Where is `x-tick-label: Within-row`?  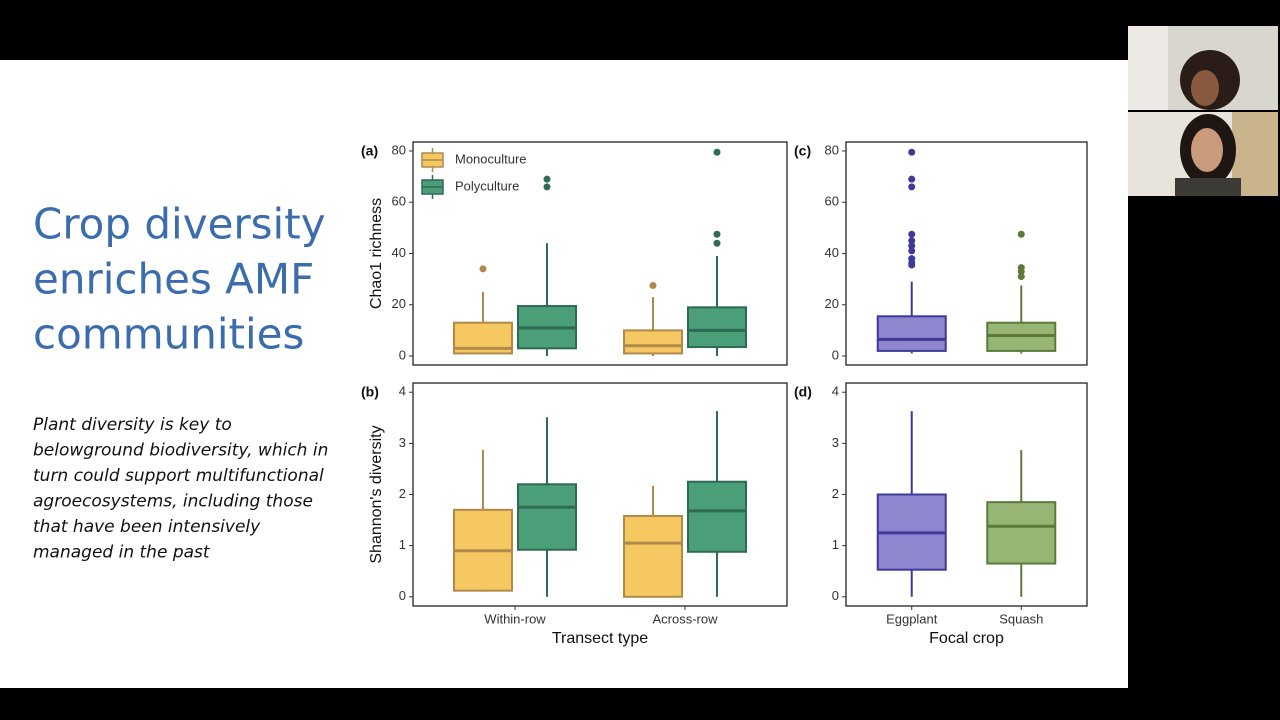 x-tick-label: Within-row is located at coordinates (515, 618).